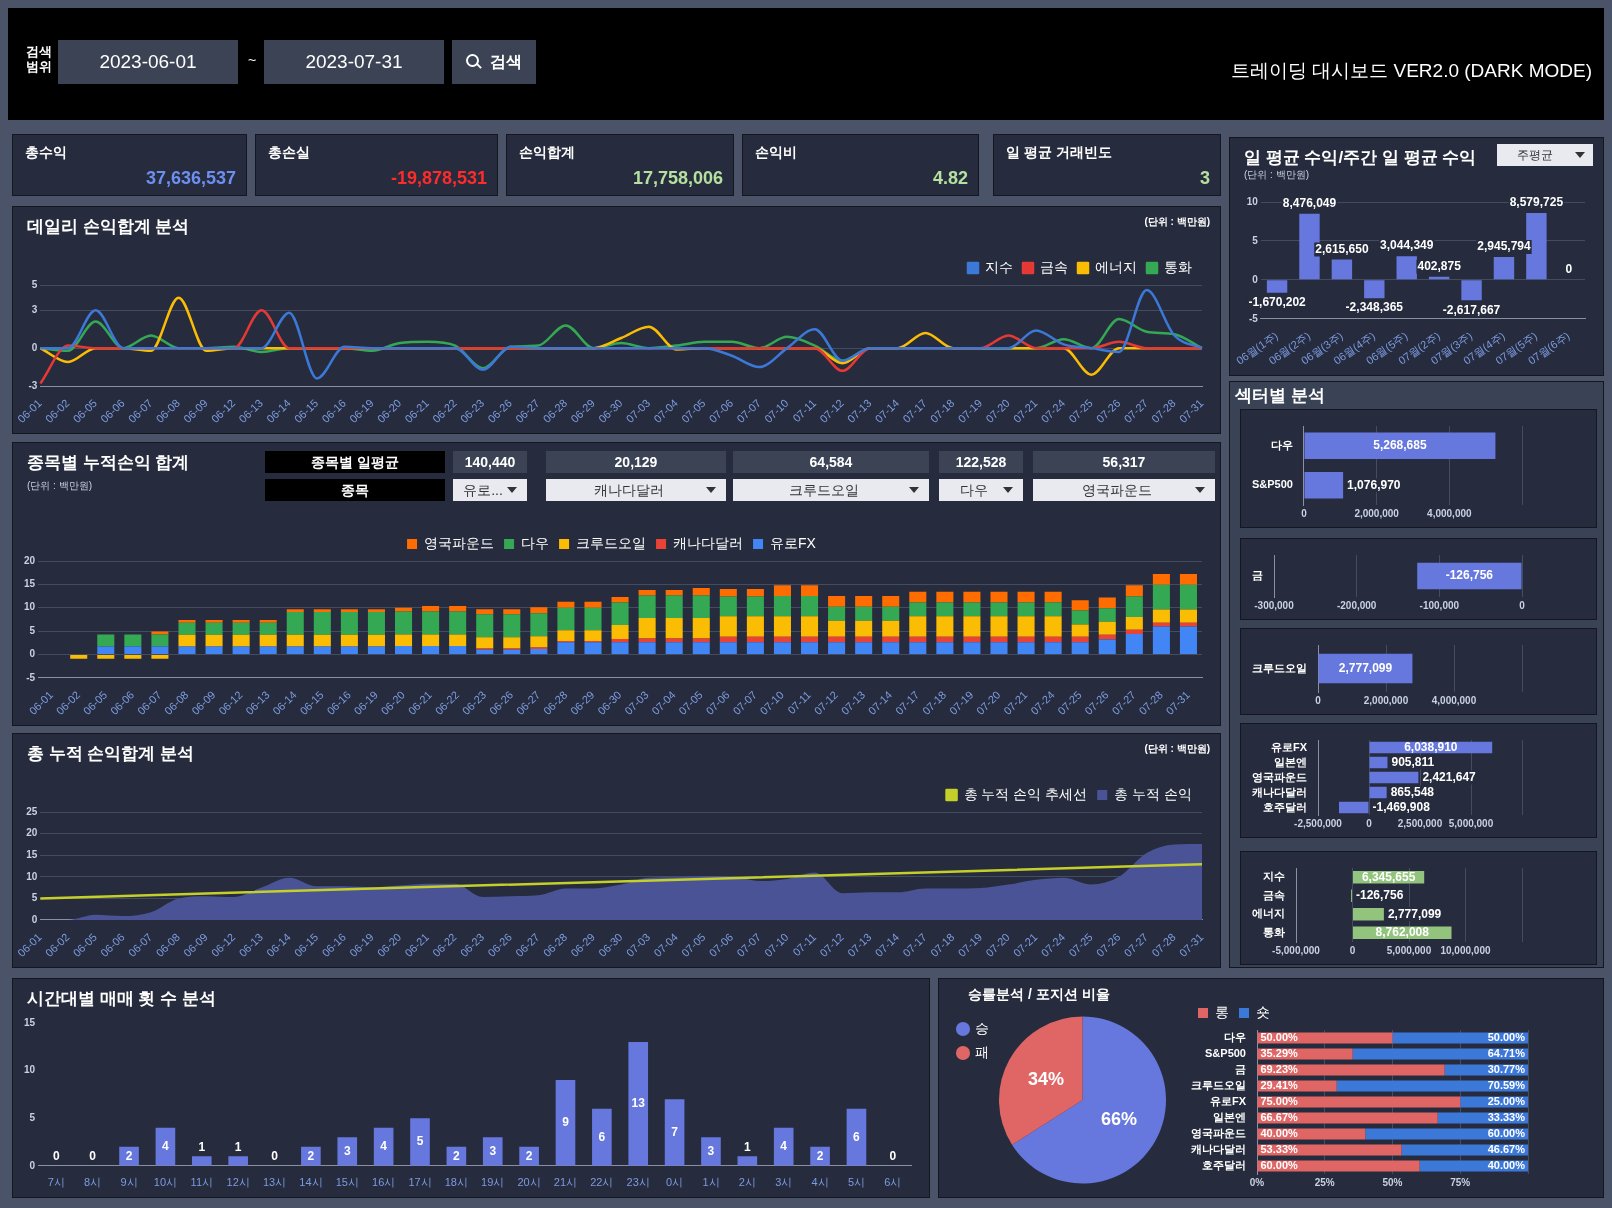 This screenshot has height=1208, width=1612. What do you see at coordinates (831, 490) in the screenshot?
I see `text: 크루드오일` at bounding box center [831, 490].